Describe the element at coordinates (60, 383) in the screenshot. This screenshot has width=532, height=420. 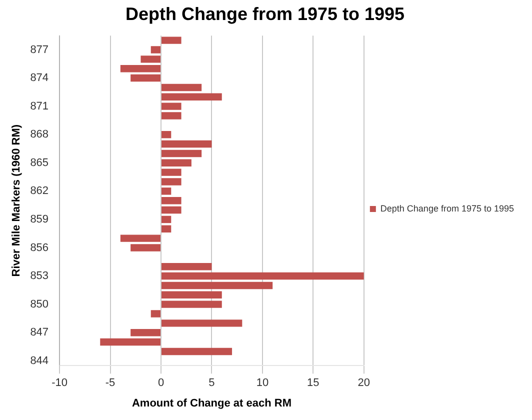
I see `x-tick-label: -10` at that location.